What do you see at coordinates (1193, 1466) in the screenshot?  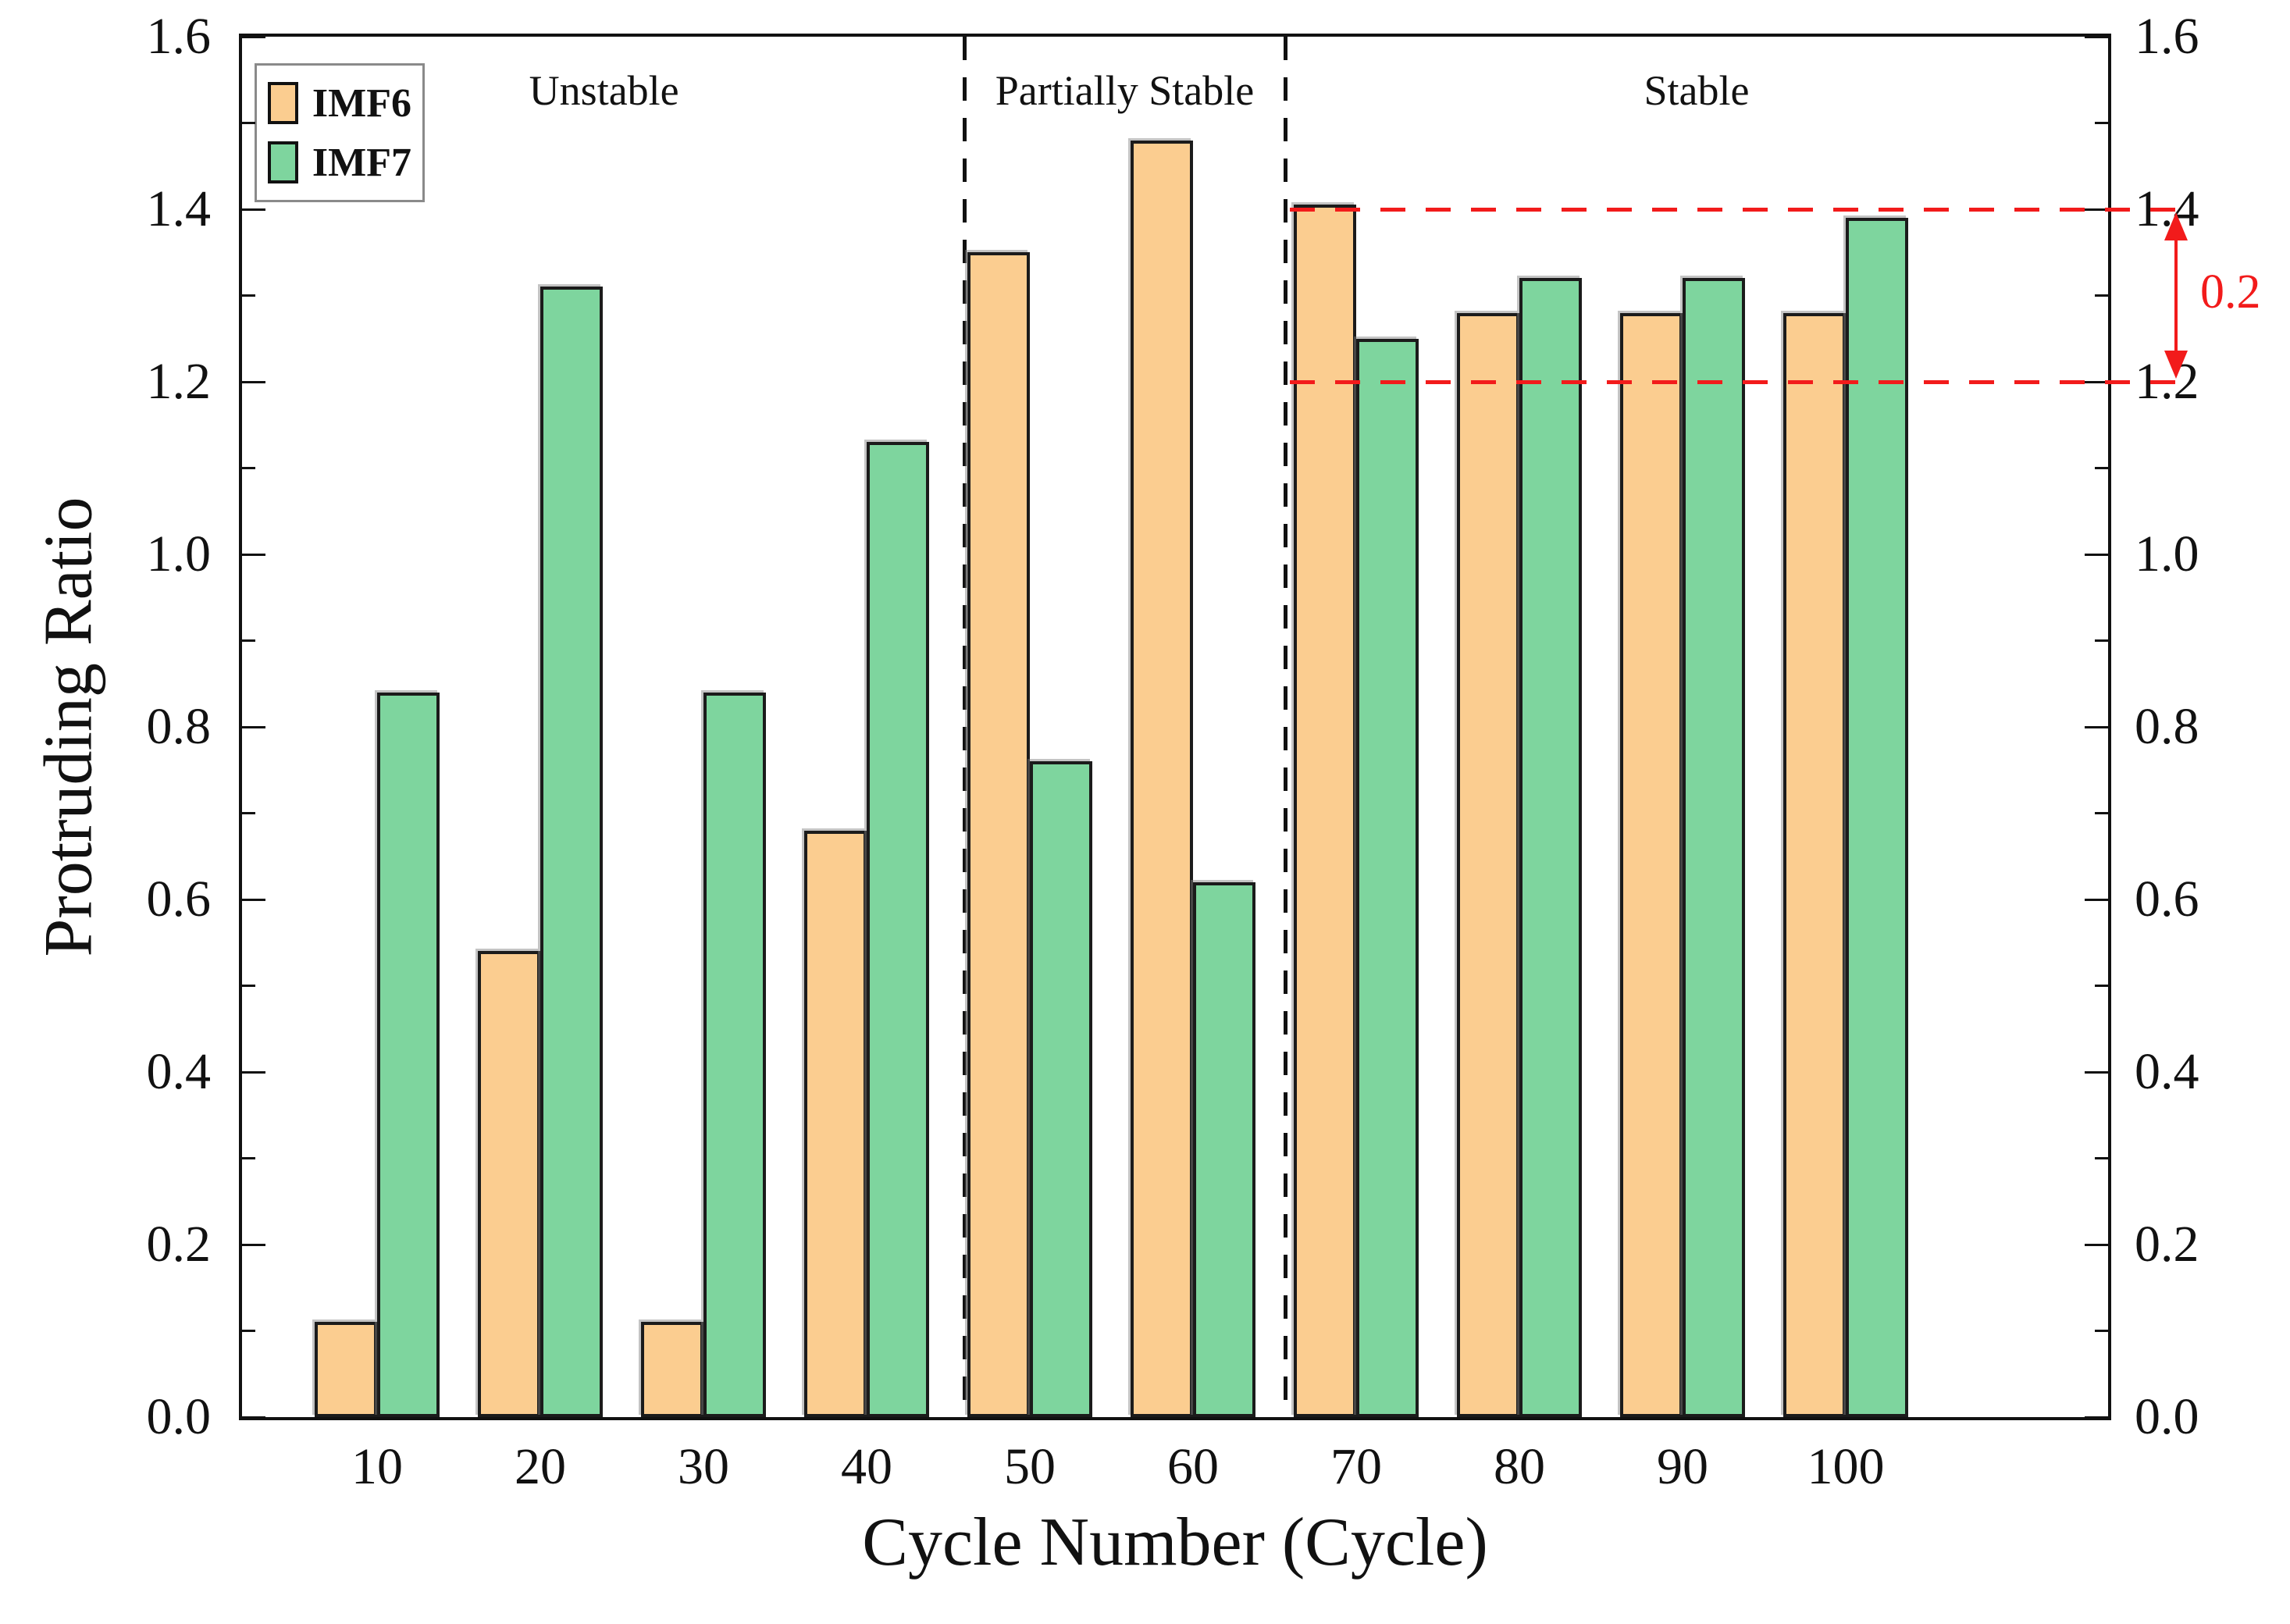 I see `x-axis-label: 60` at bounding box center [1193, 1466].